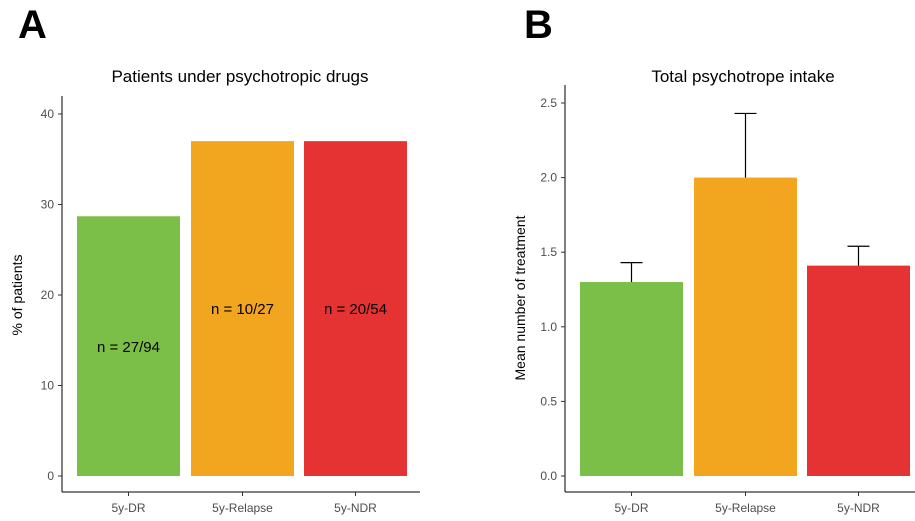  What do you see at coordinates (239, 76) in the screenshot?
I see `chart-a-title: Patients under psychotropic drugs` at bounding box center [239, 76].